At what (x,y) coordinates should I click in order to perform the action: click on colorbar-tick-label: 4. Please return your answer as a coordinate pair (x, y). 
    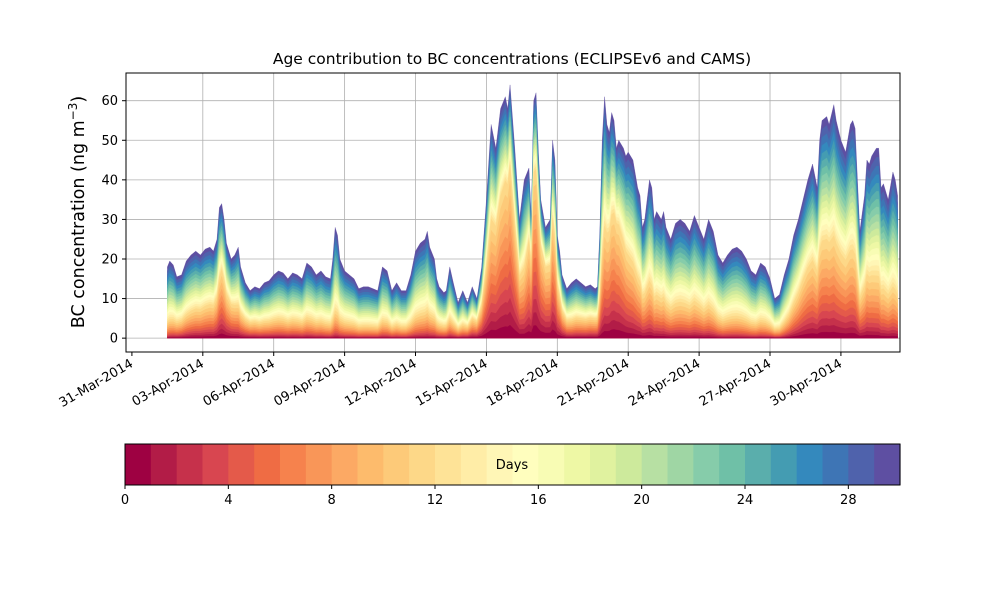
    Looking at the image, I should click on (228, 500).